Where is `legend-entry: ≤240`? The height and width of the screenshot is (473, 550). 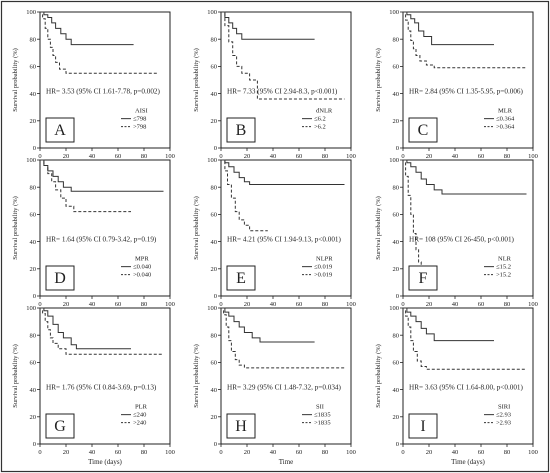
legend-entry: ≤240 is located at coordinates (139, 415).